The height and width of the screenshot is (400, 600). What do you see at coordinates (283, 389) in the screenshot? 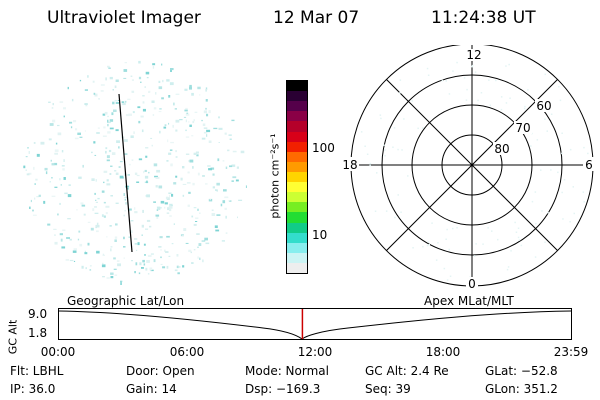
I see `status-dsp: Dsp: −169.3` at bounding box center [283, 389].